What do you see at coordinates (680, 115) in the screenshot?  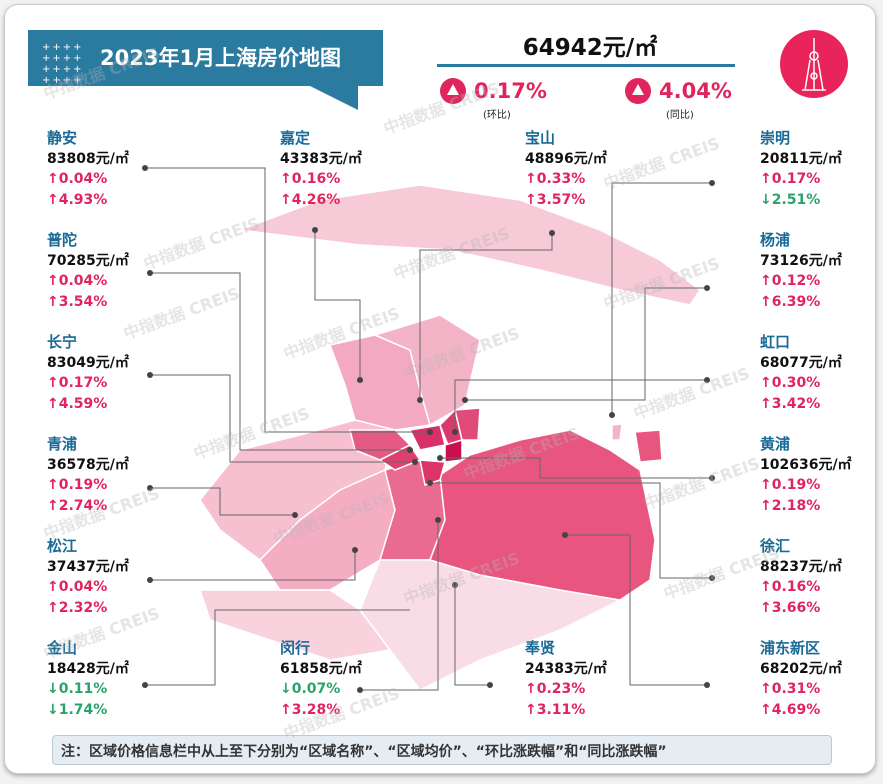 I see `yoy-label: (同比)` at bounding box center [680, 115].